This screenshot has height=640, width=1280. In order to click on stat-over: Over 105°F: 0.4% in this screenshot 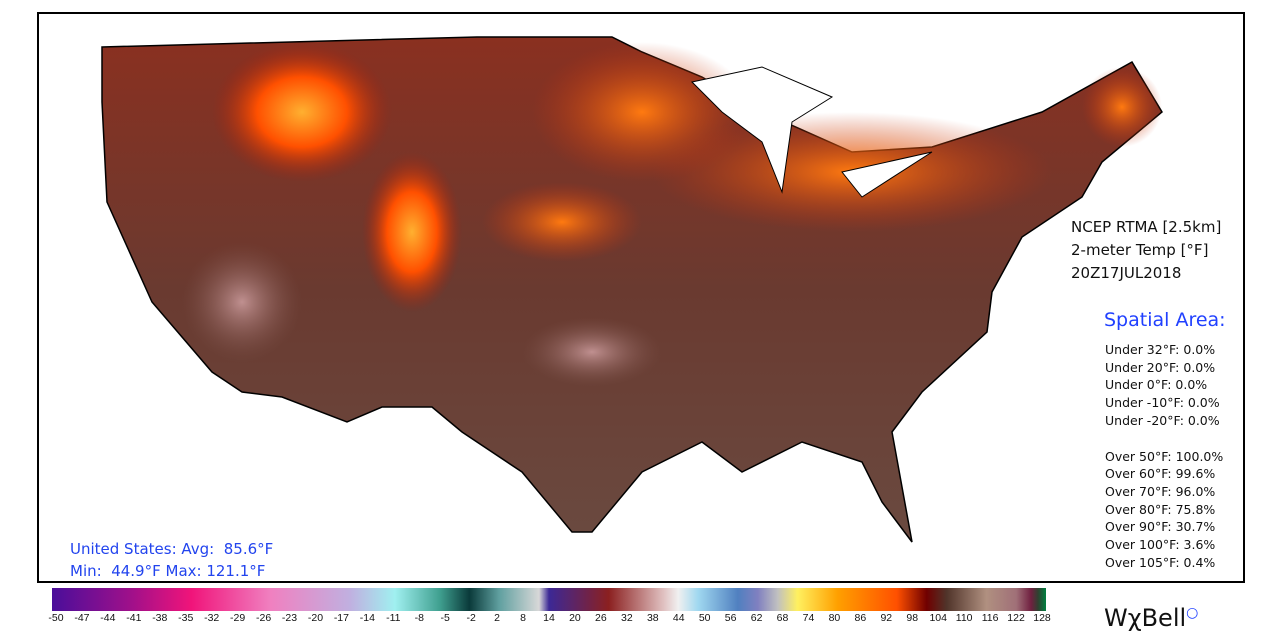, I will do `click(1160, 562)`.